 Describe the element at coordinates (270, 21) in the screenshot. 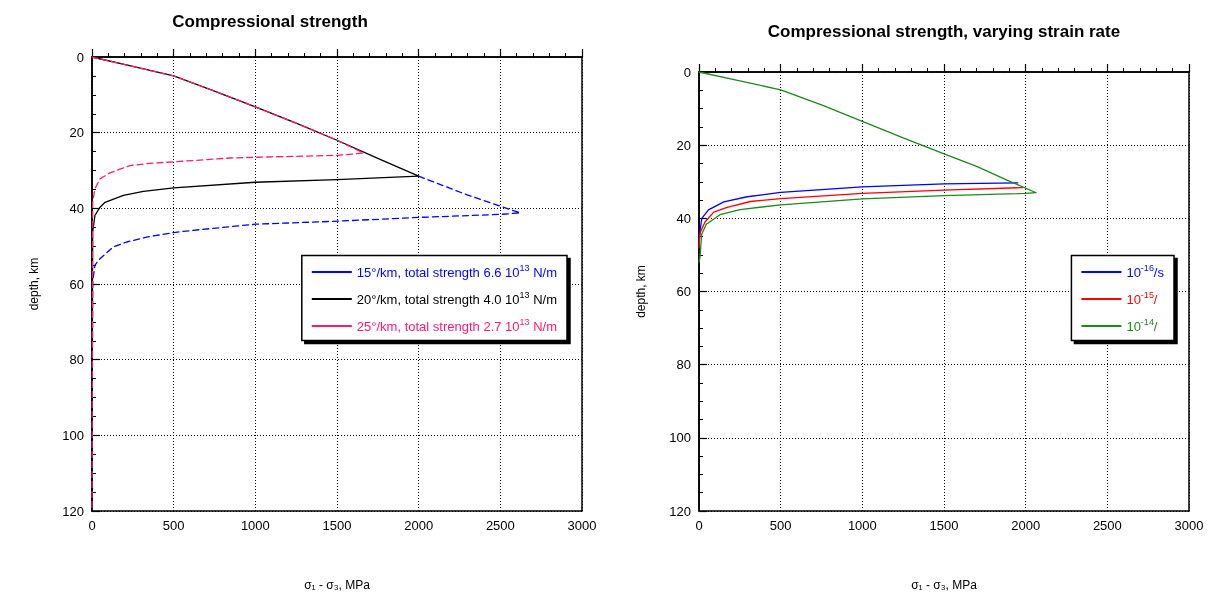

I see `chart-title: Compressional strength` at that location.